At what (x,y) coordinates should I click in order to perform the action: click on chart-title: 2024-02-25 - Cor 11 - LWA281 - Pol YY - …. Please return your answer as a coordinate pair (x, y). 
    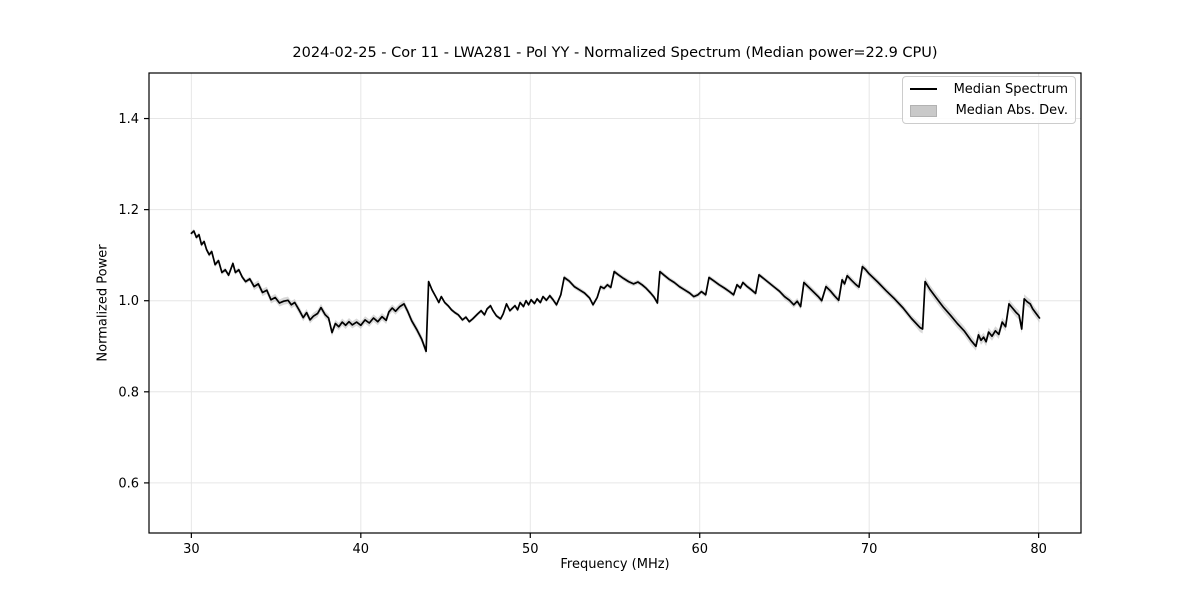
    Looking at the image, I should click on (615, 53).